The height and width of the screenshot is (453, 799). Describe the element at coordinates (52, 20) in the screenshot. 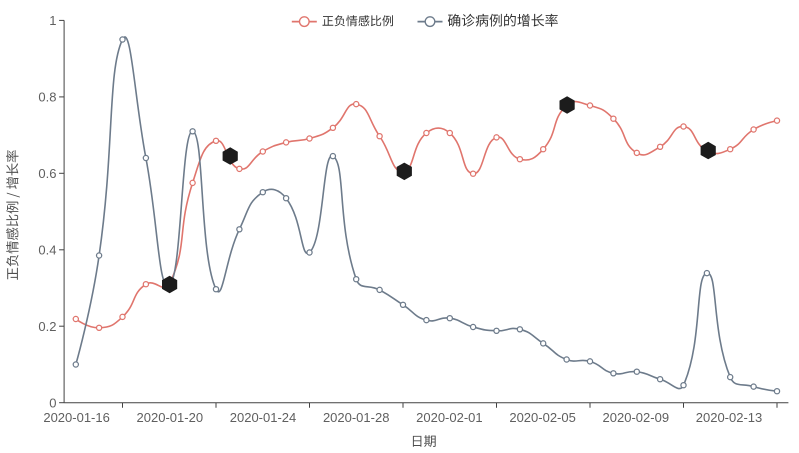

I see `svg-text: 1` at that location.